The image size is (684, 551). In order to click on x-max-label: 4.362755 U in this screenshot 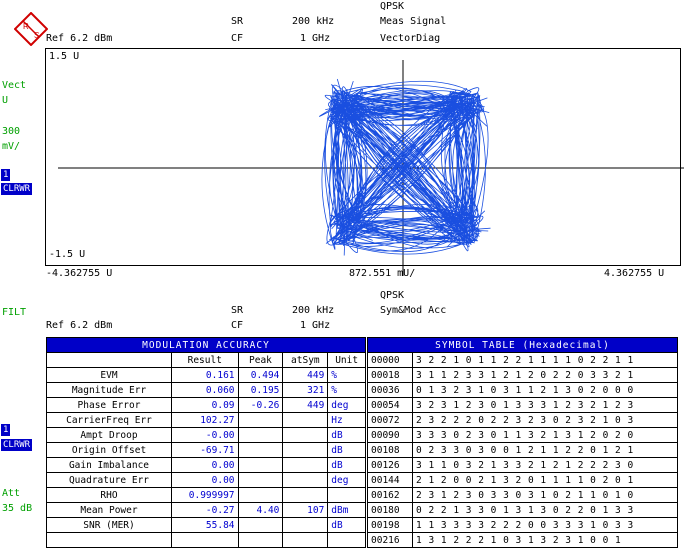, I will do `click(634, 273)`.